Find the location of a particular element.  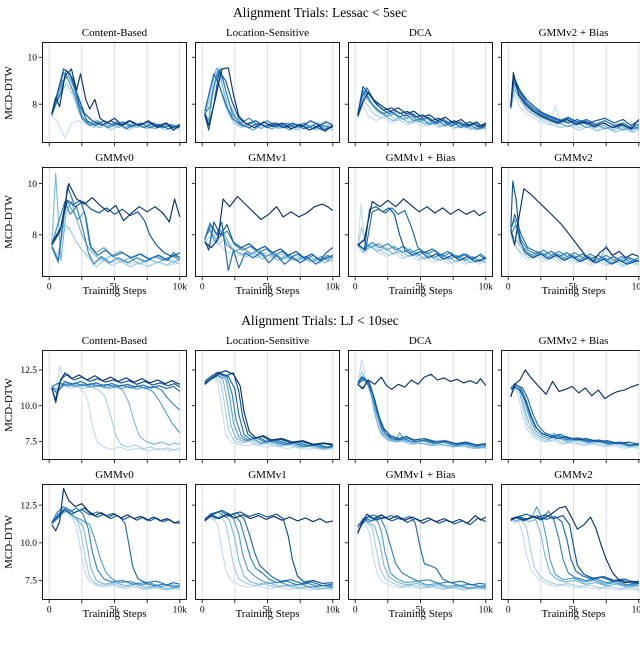

subplot-chart: 0 5k 10k is located at coordinates (265, 230).